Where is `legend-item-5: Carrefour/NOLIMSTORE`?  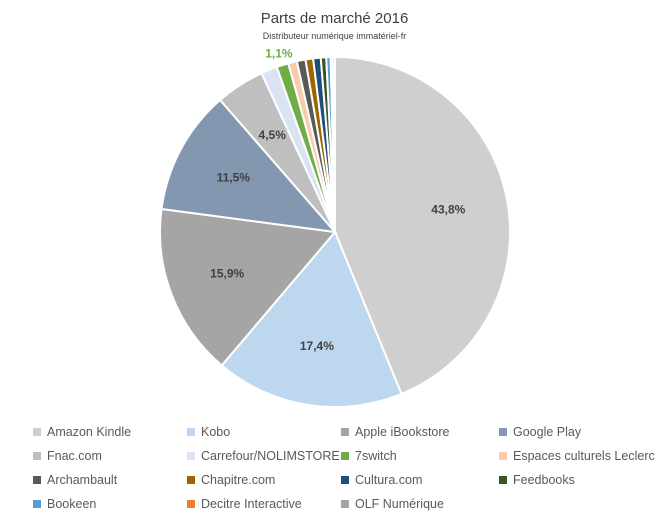 legend-item-5: Carrefour/NOLIMSTORE is located at coordinates (264, 456).